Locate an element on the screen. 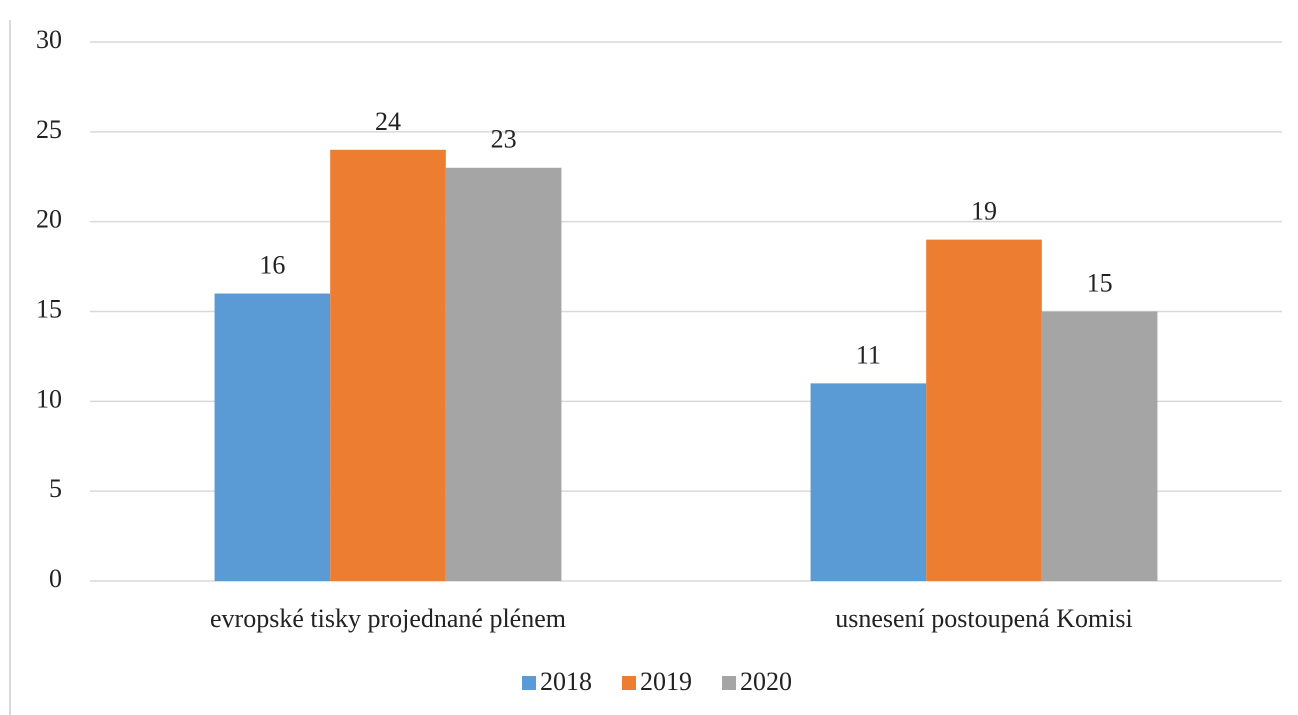 This screenshot has height=715, width=1298. value-label: 24 is located at coordinates (388, 121).